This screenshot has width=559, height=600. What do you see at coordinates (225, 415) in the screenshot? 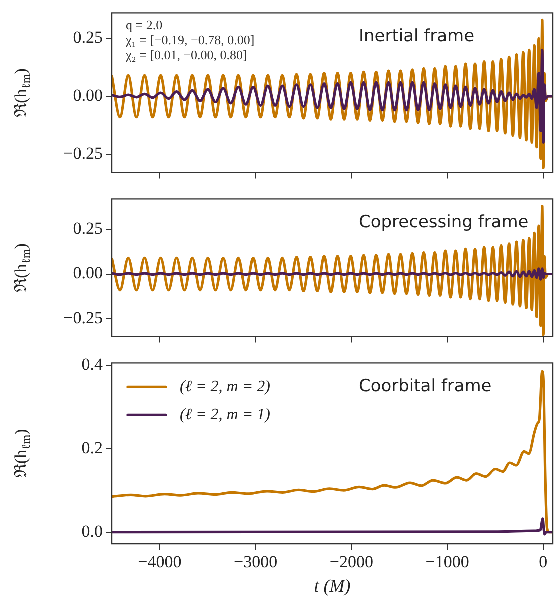
I see `legend-label: (ℓ = 2, m = 1)` at bounding box center [225, 415].